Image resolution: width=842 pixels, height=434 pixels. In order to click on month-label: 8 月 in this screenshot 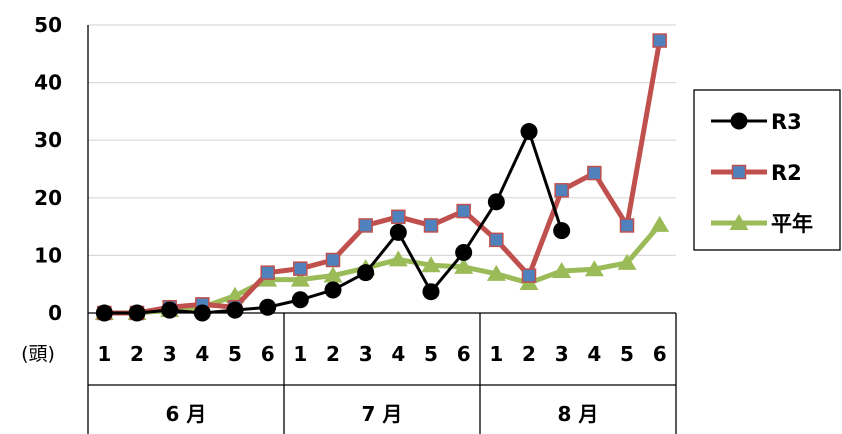, I will do `click(578, 414)`.